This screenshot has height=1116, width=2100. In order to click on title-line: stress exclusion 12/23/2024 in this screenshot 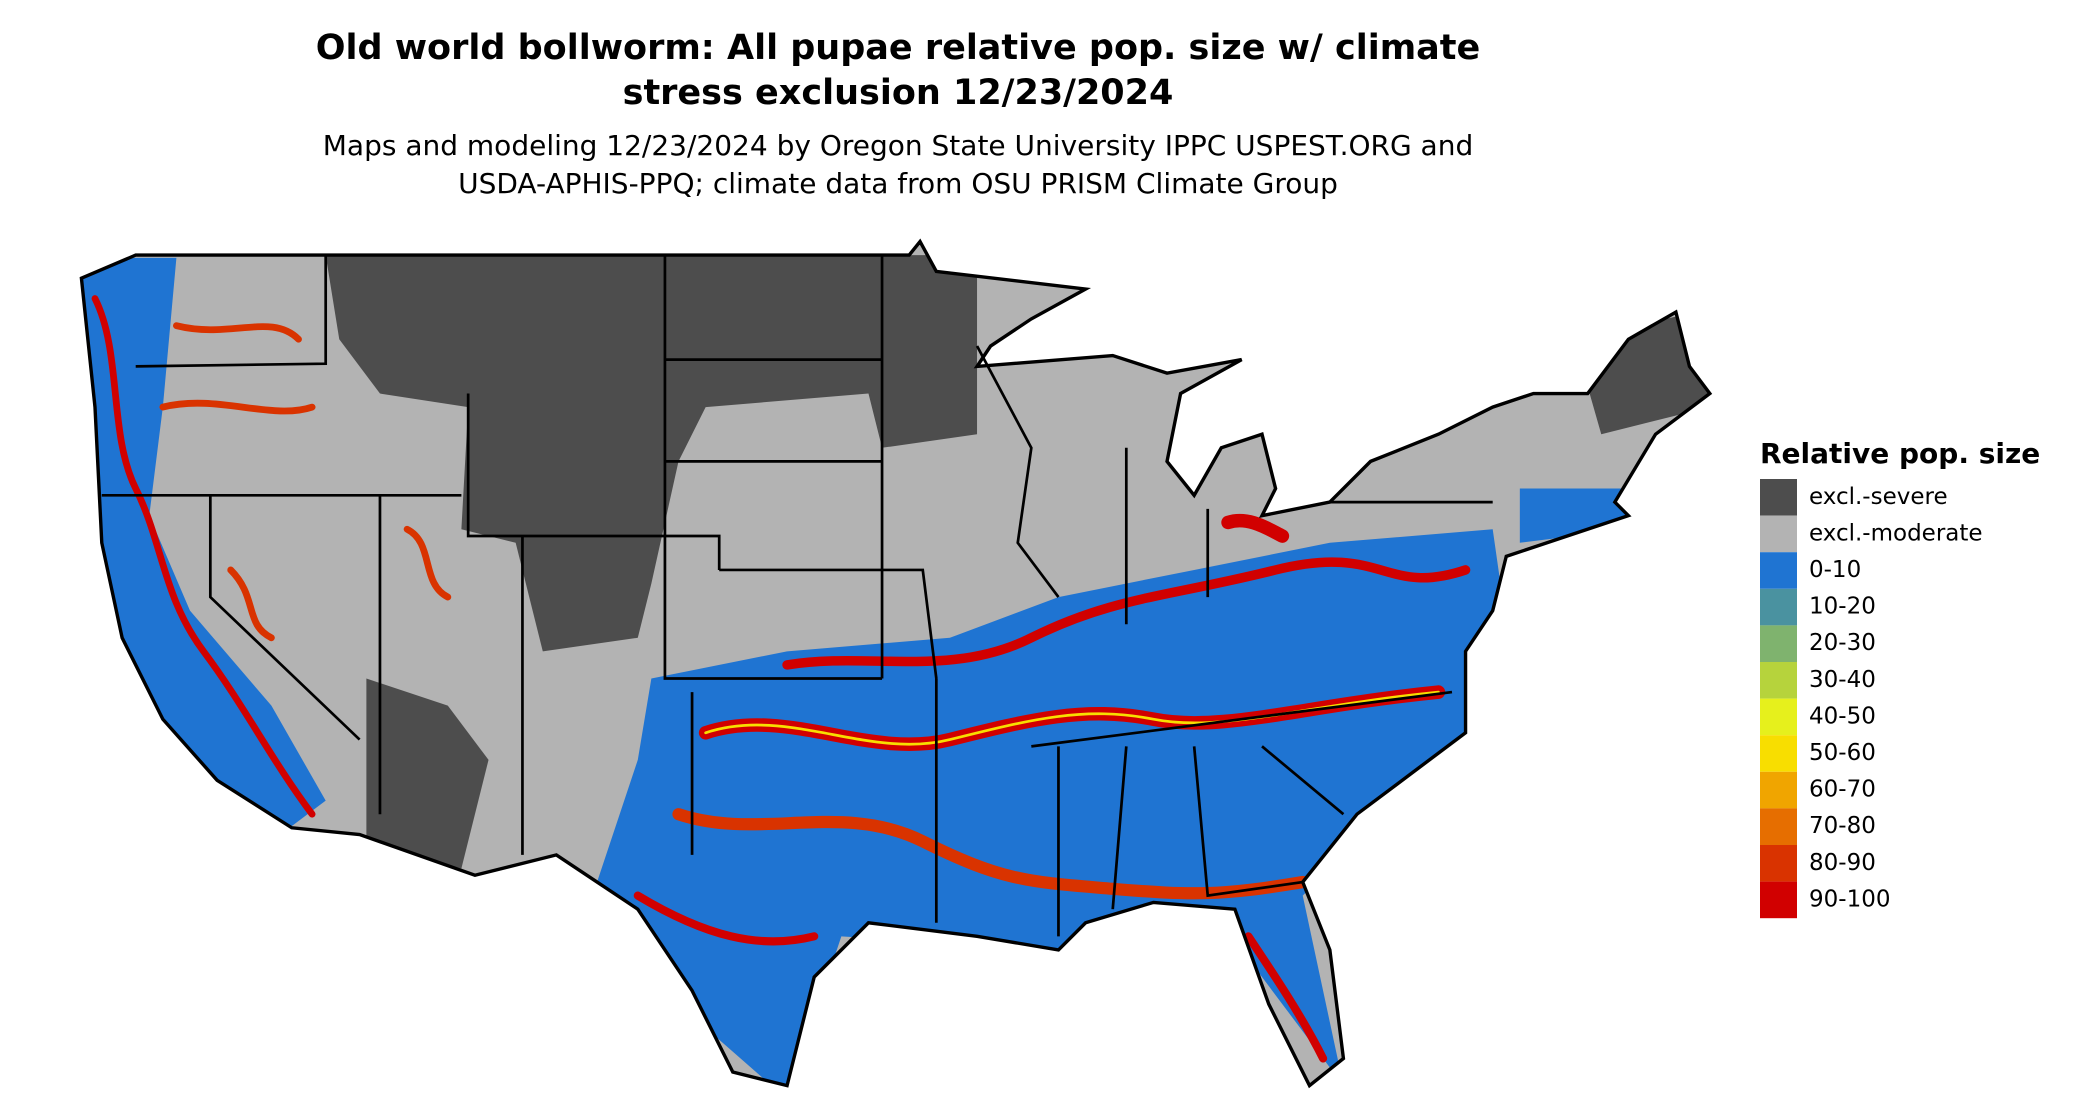, I will do `click(898, 93)`.